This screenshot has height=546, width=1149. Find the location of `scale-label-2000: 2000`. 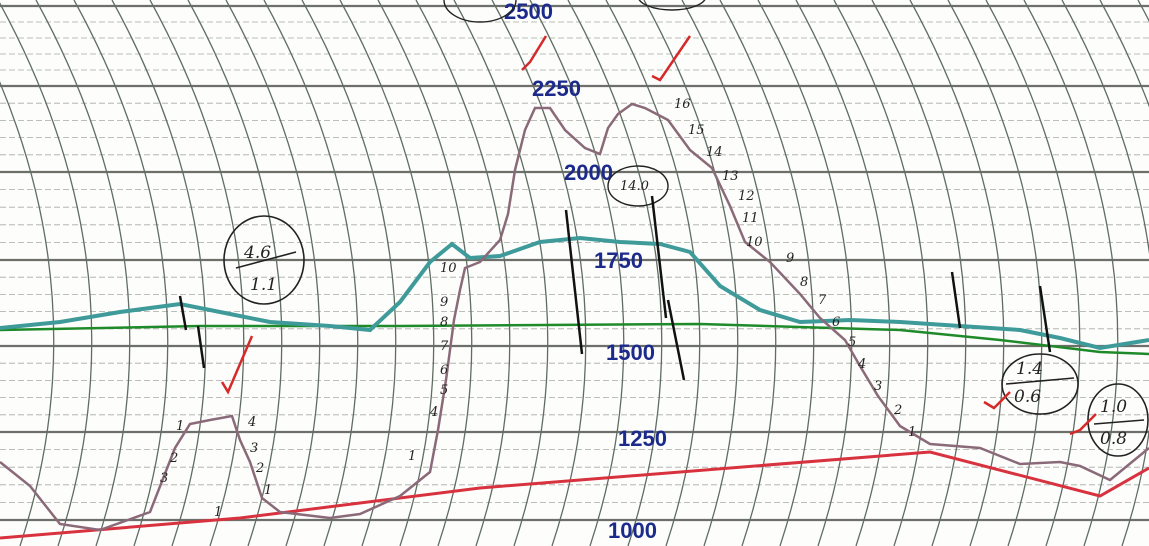

scale-label-2000: 2000 is located at coordinates (588, 172).